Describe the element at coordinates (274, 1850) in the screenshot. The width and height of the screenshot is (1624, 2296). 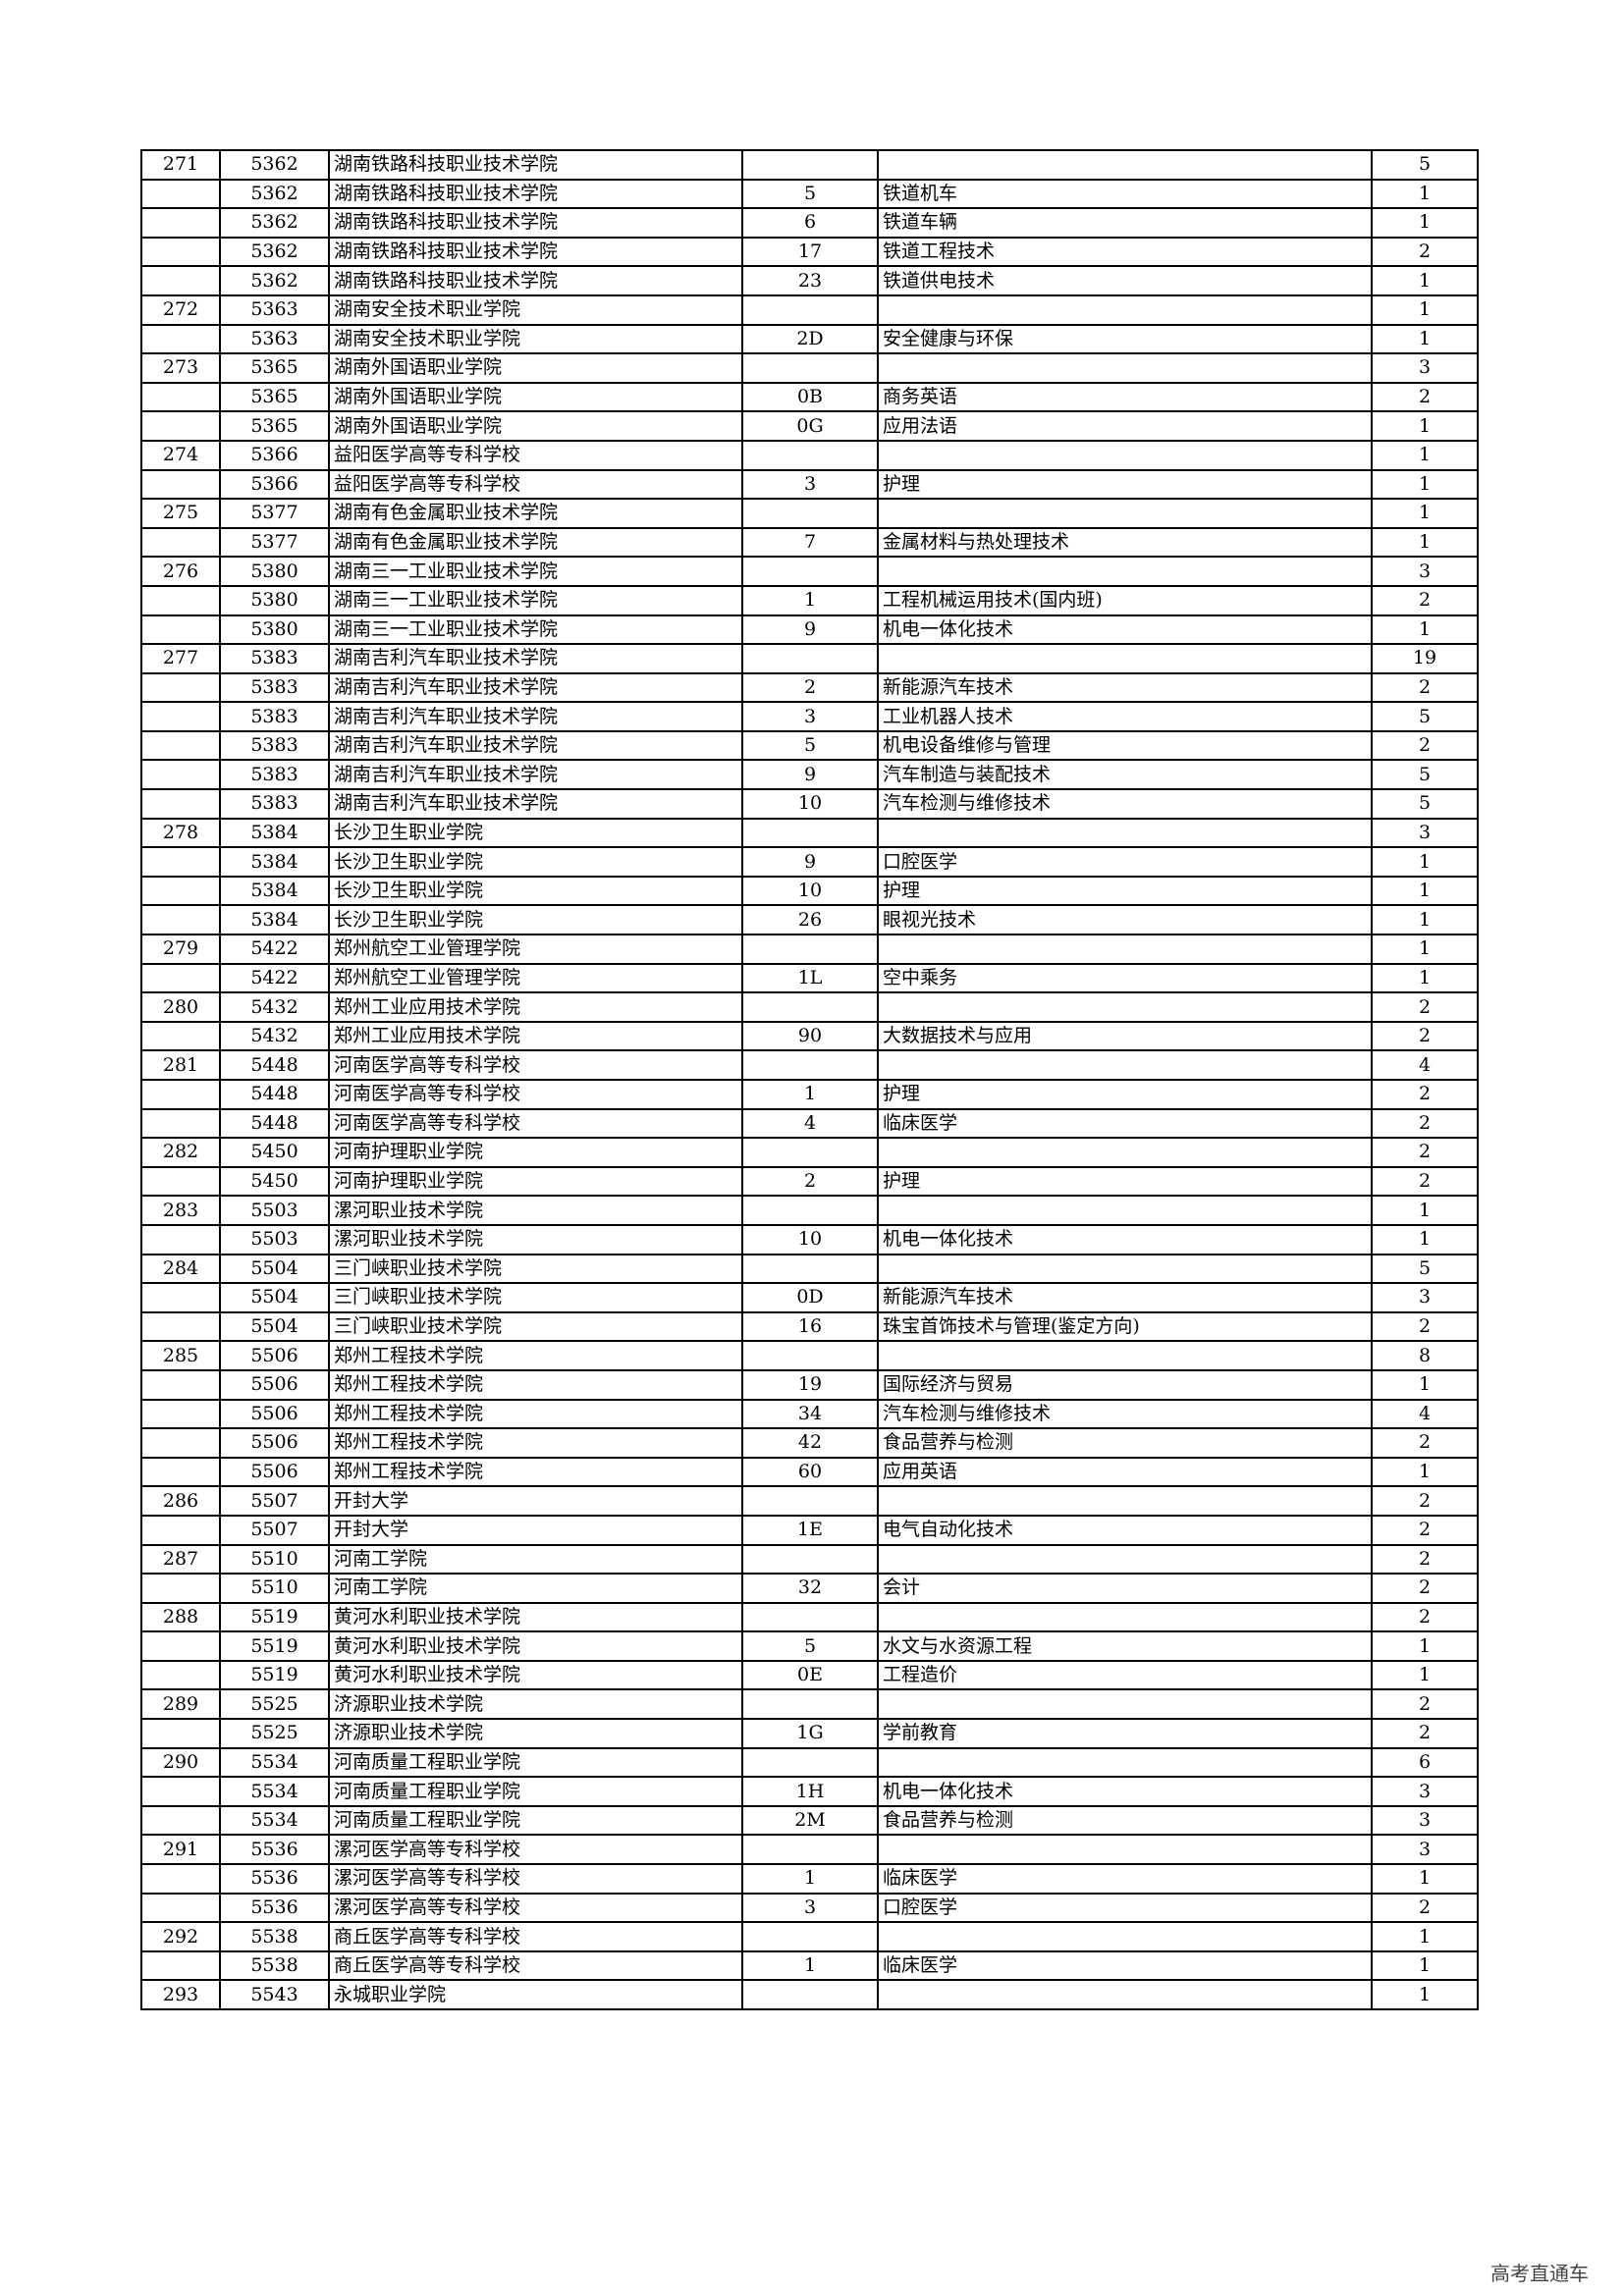
I see `school-code-cell: 5536` at that location.